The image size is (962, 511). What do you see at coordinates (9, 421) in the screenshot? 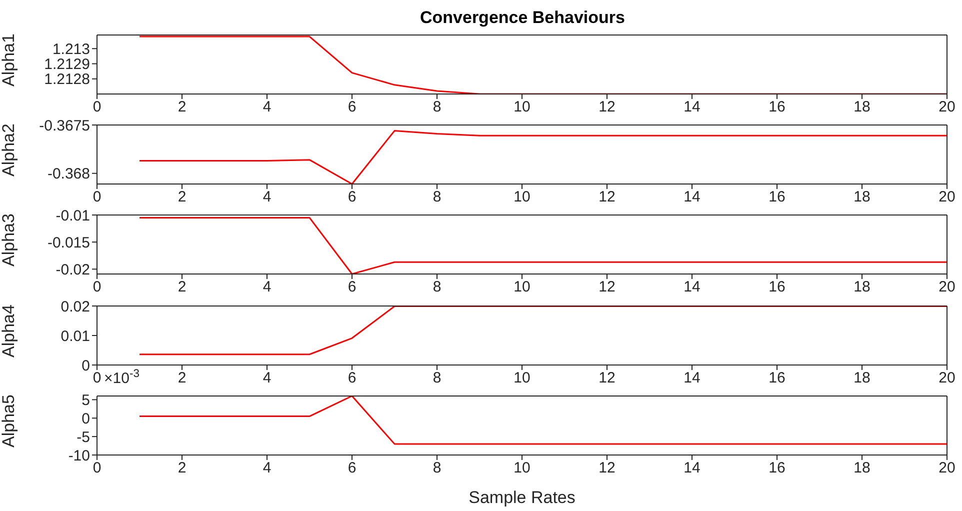
I see `y-axis-title: Alpha5` at bounding box center [9, 421].